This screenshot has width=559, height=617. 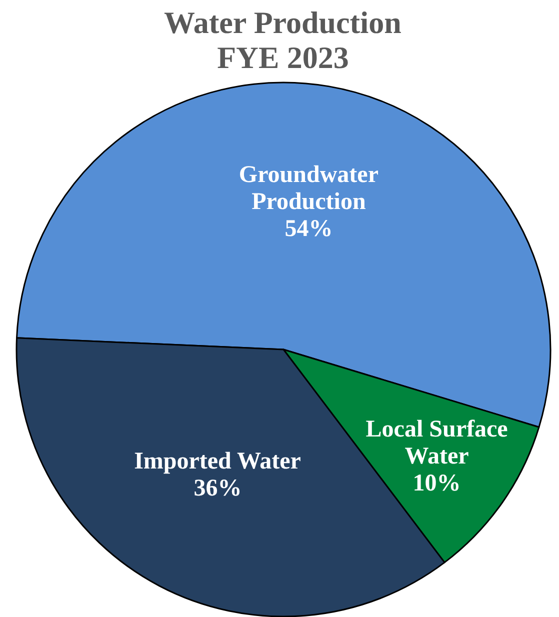 What do you see at coordinates (218, 461) in the screenshot?
I see `slice-label: Imported Water` at bounding box center [218, 461].